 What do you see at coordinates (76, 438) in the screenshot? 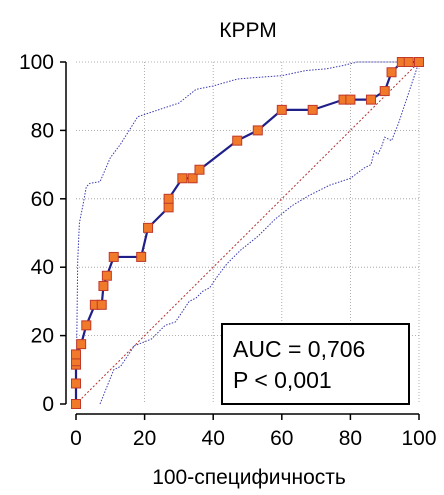
I see `x-tick-label: 0` at bounding box center [76, 438].